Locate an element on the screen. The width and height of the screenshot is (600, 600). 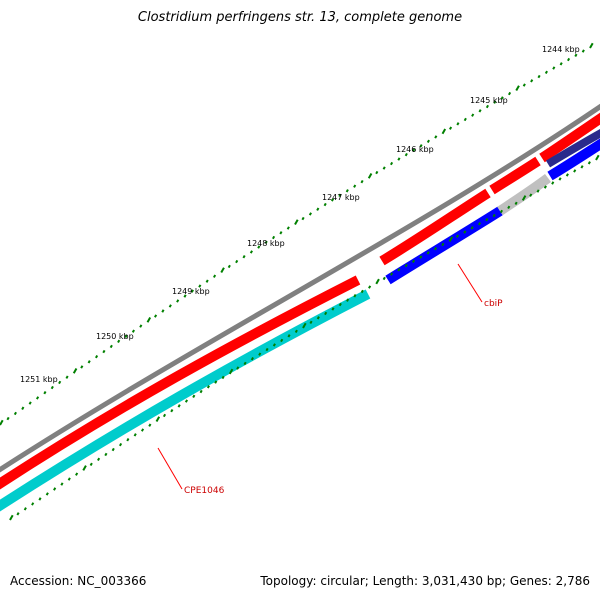
tick-label-1251: 1251 kbp is located at coordinates (39, 379).